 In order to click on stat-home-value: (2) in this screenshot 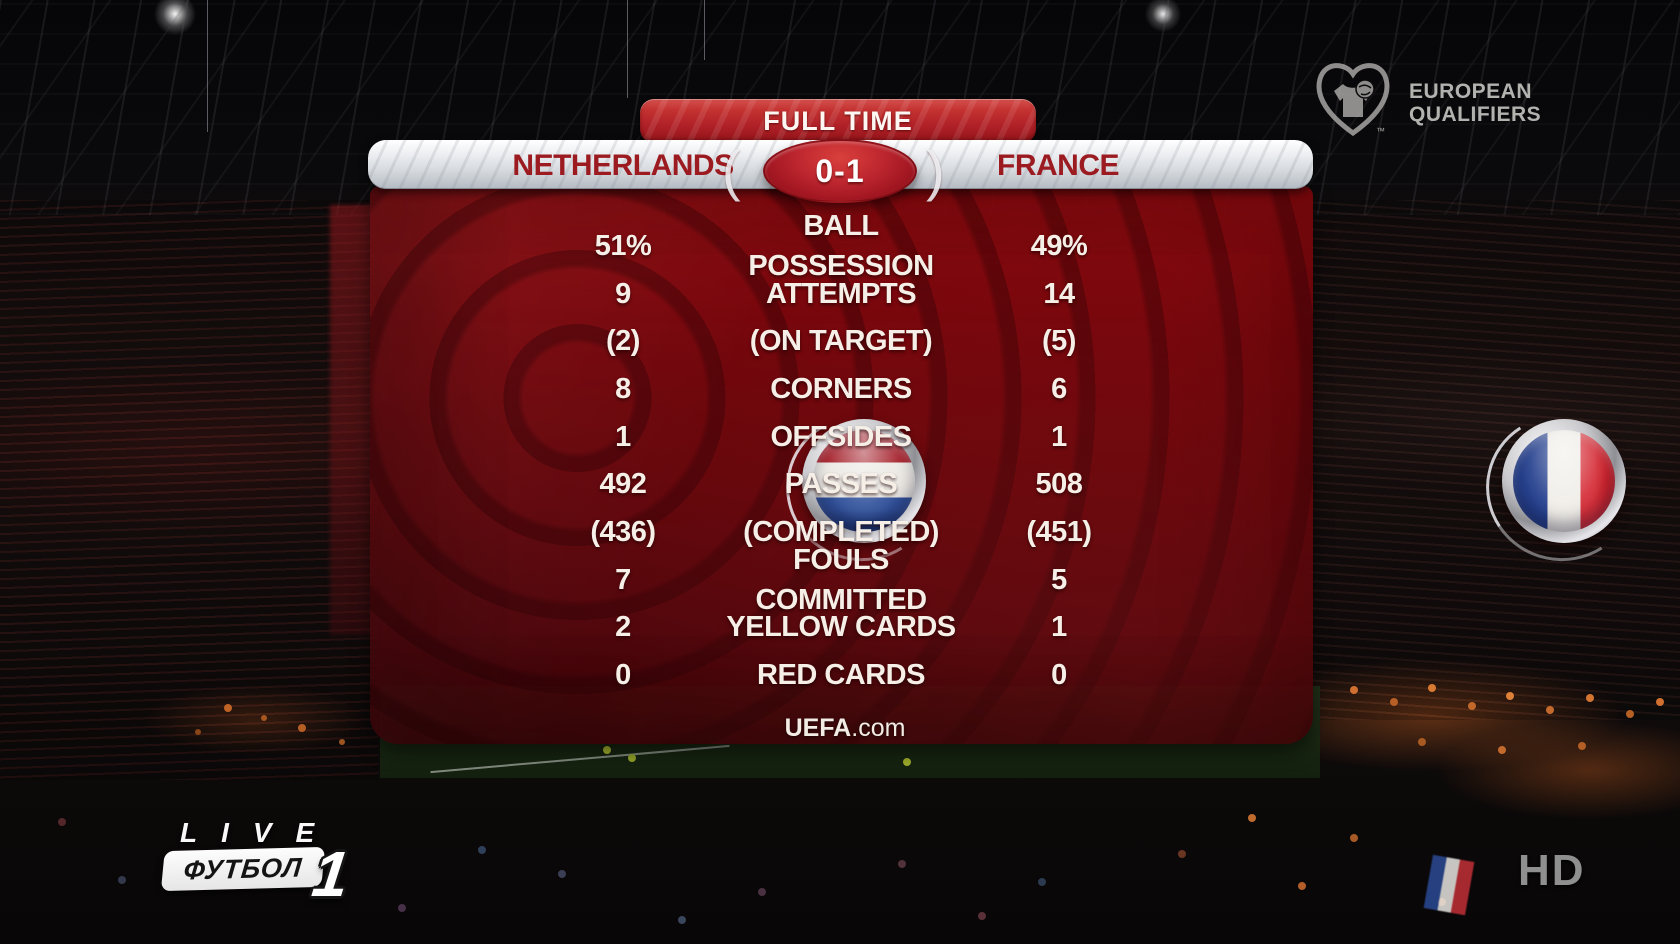, I will do `click(623, 341)`.